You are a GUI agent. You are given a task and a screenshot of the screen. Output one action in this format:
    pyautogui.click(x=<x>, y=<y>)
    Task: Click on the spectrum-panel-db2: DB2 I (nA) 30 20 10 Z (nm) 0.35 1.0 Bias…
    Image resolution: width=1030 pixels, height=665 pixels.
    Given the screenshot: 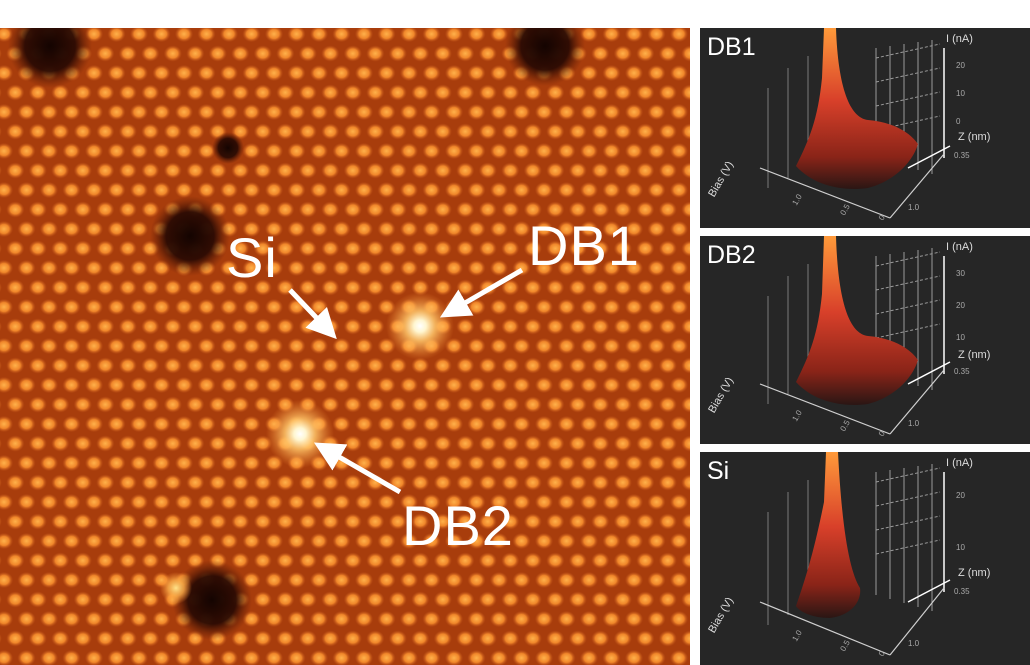 What is the action you would take?
    pyautogui.click(x=865, y=340)
    